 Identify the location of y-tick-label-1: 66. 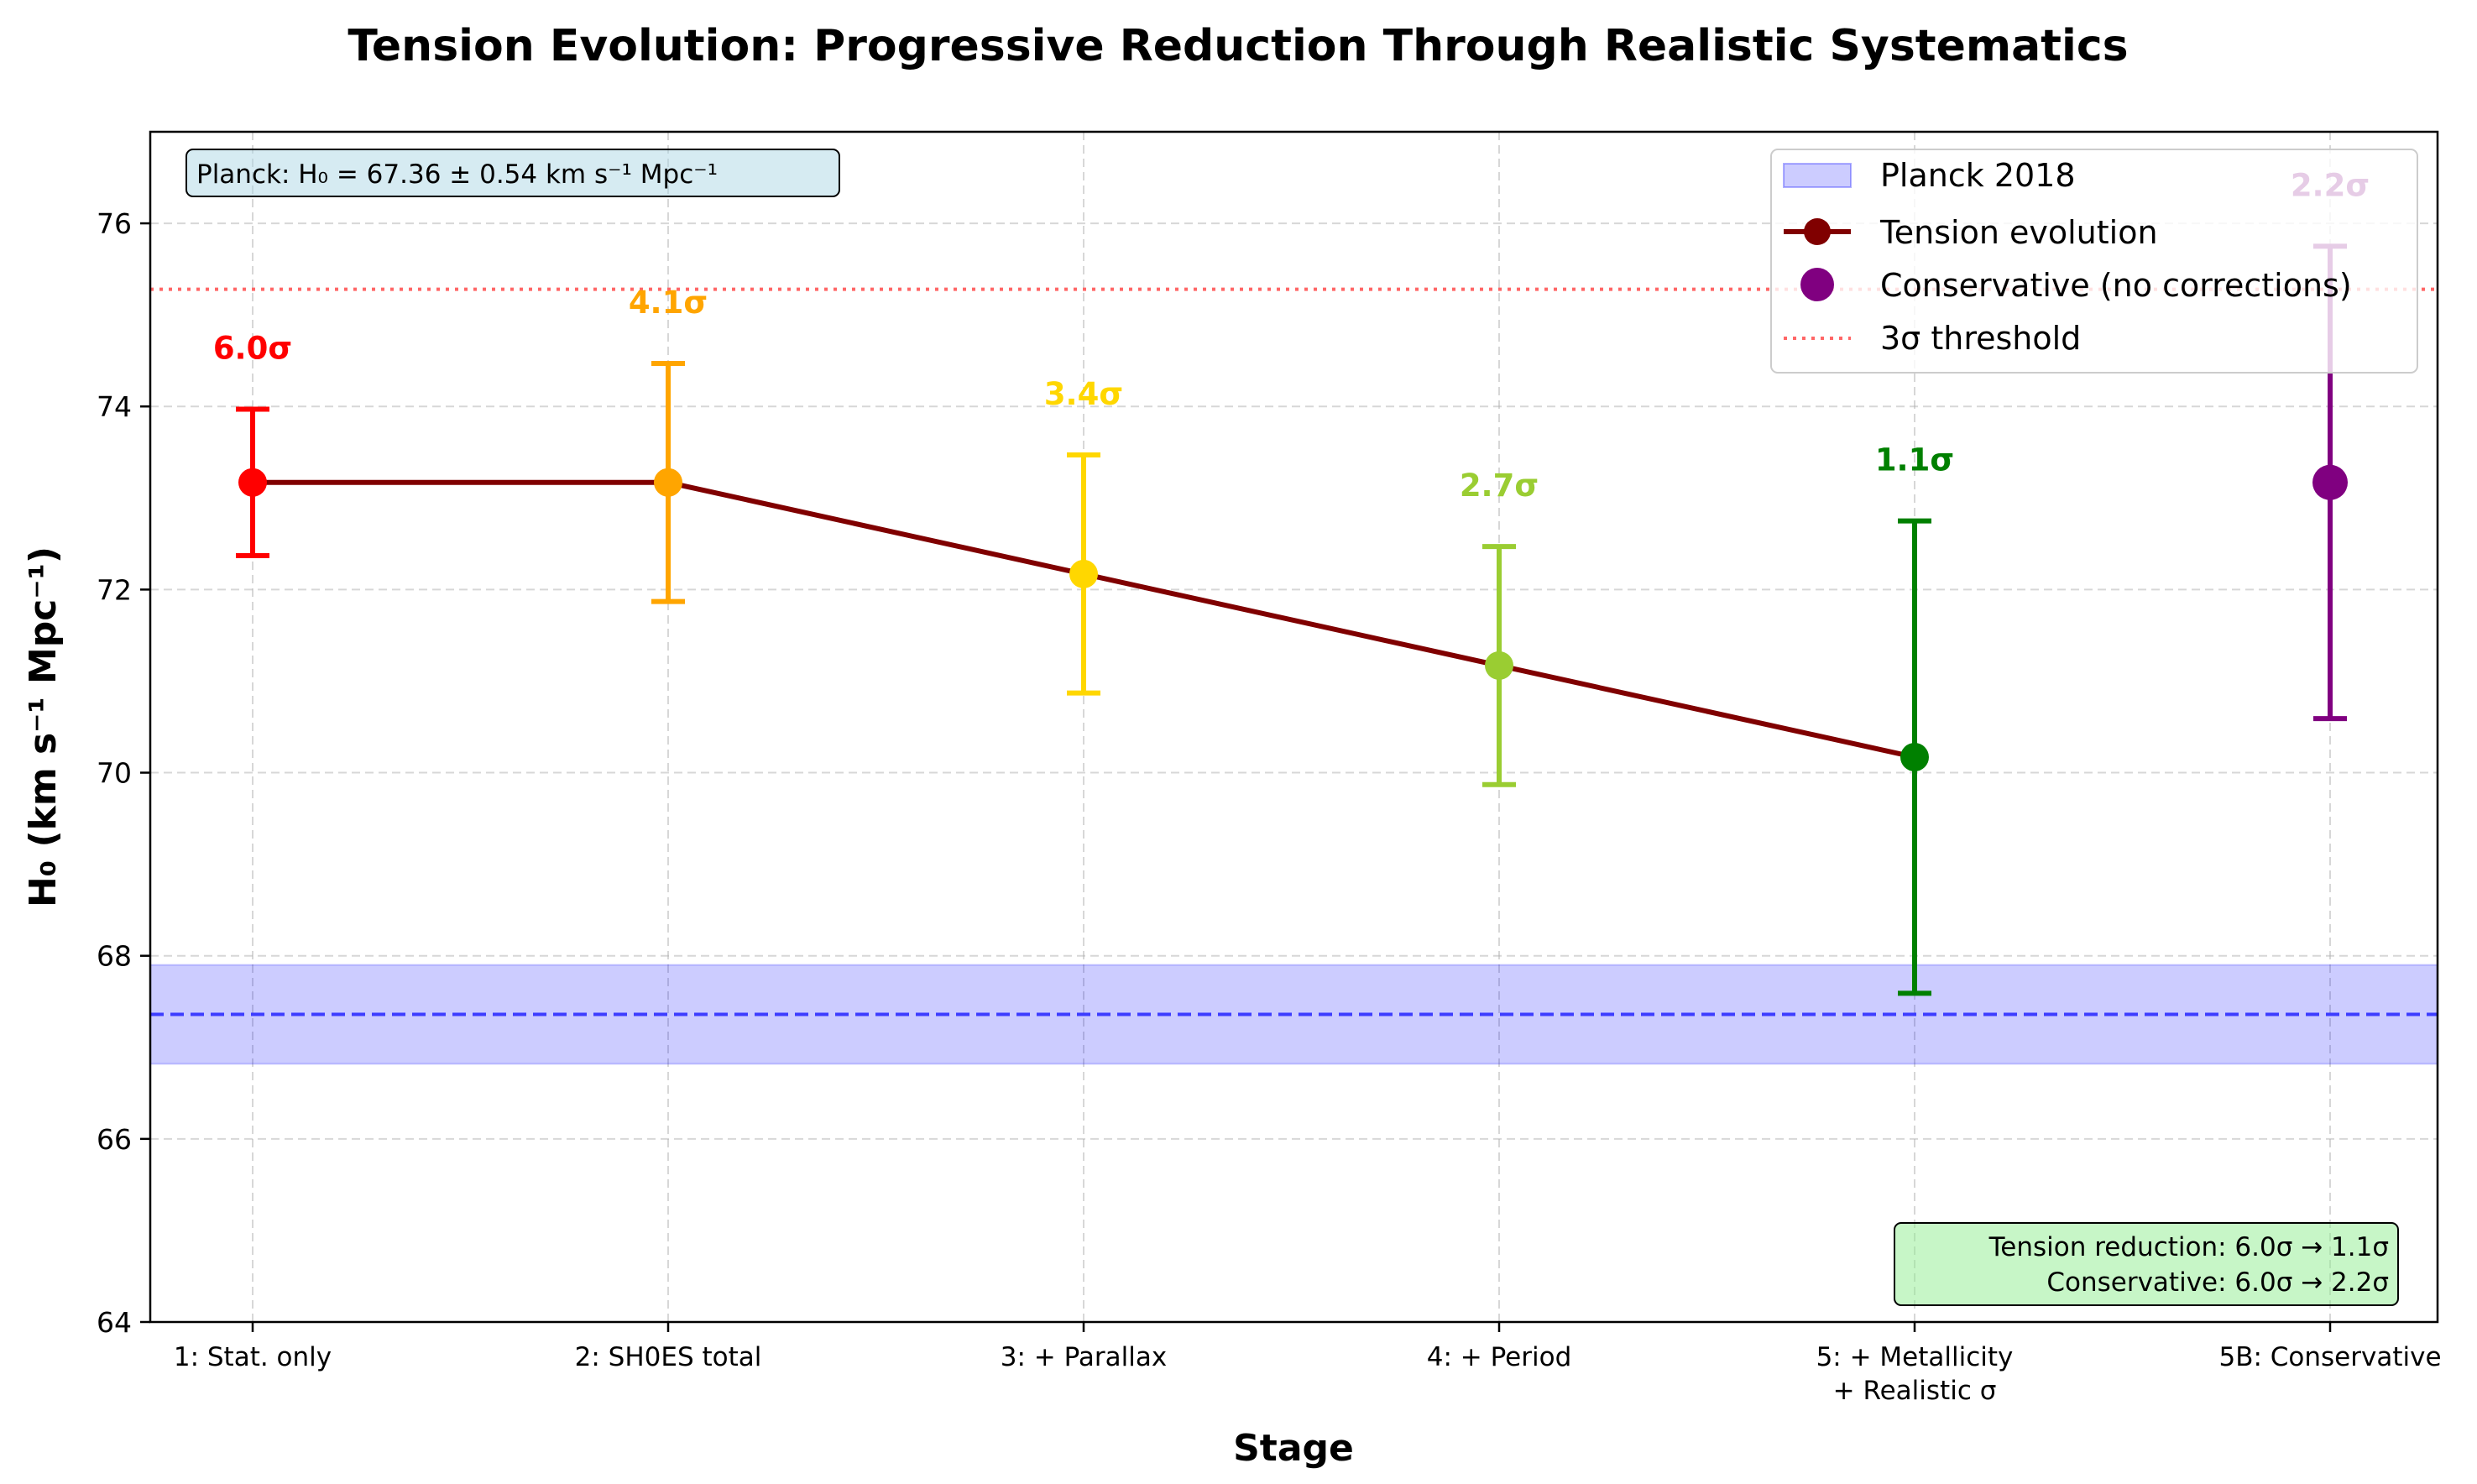
(114, 1139).